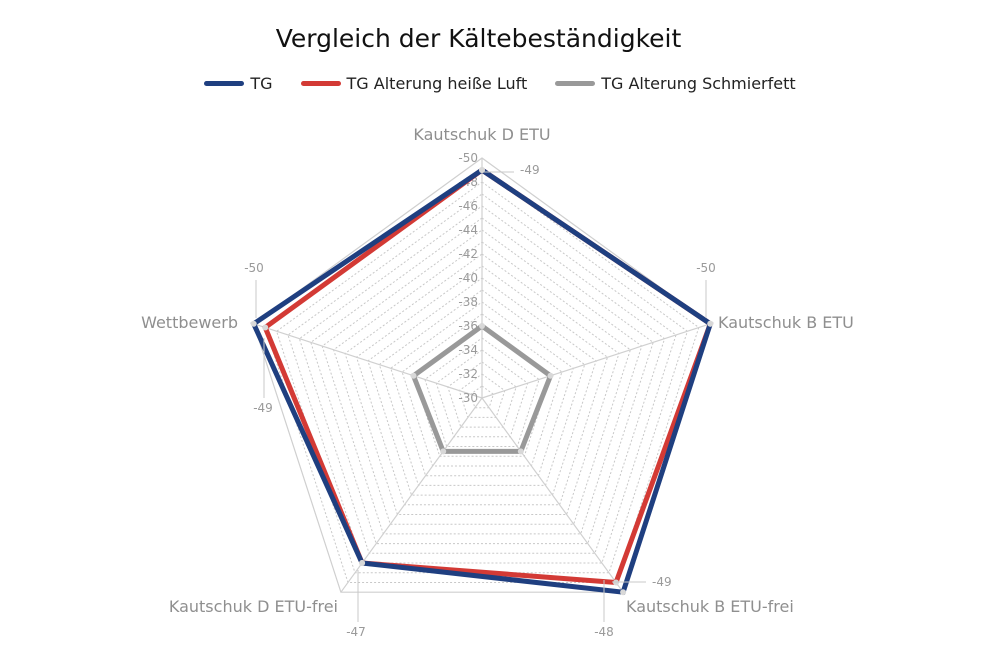 The width and height of the screenshot is (1000, 666). Describe the element at coordinates (575, 83) in the screenshot. I see `legend-swatch-tg-grease` at that location.